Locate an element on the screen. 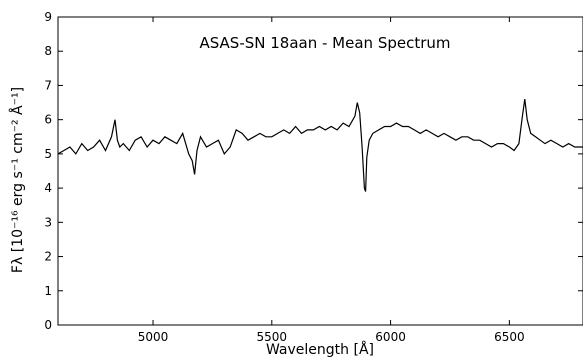 This screenshot has width=583, height=358. y-tick-label: 7 is located at coordinates (48, 85).